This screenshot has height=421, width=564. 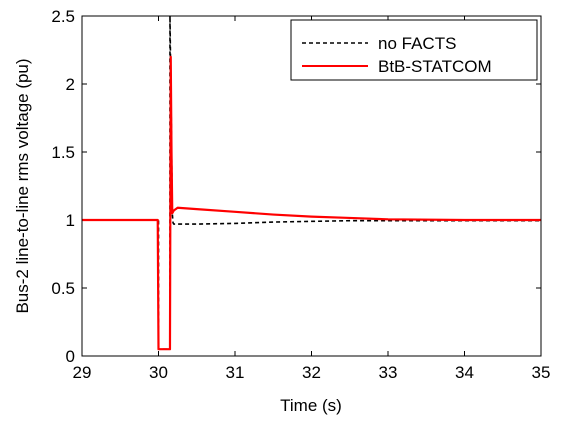 I want to click on y-tick-label: 0.5, so click(x=63, y=288).